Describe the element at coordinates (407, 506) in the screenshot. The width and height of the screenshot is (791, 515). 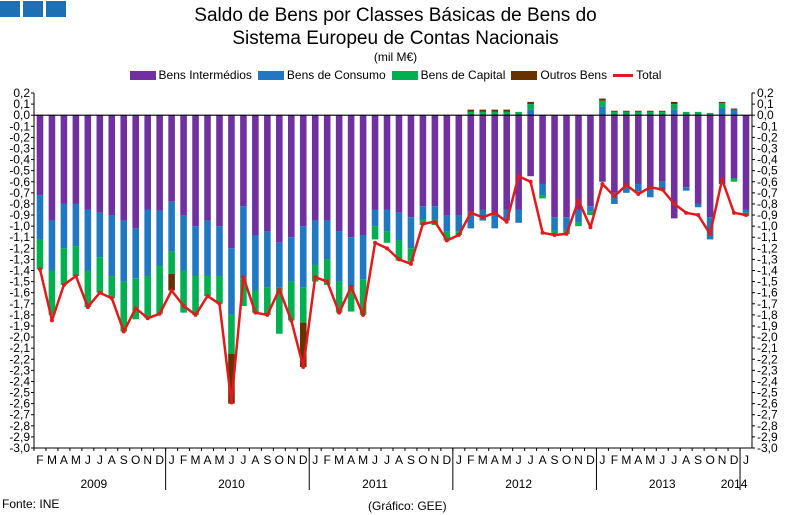
I see `credit-note: (Gráfico: GEE)` at that location.